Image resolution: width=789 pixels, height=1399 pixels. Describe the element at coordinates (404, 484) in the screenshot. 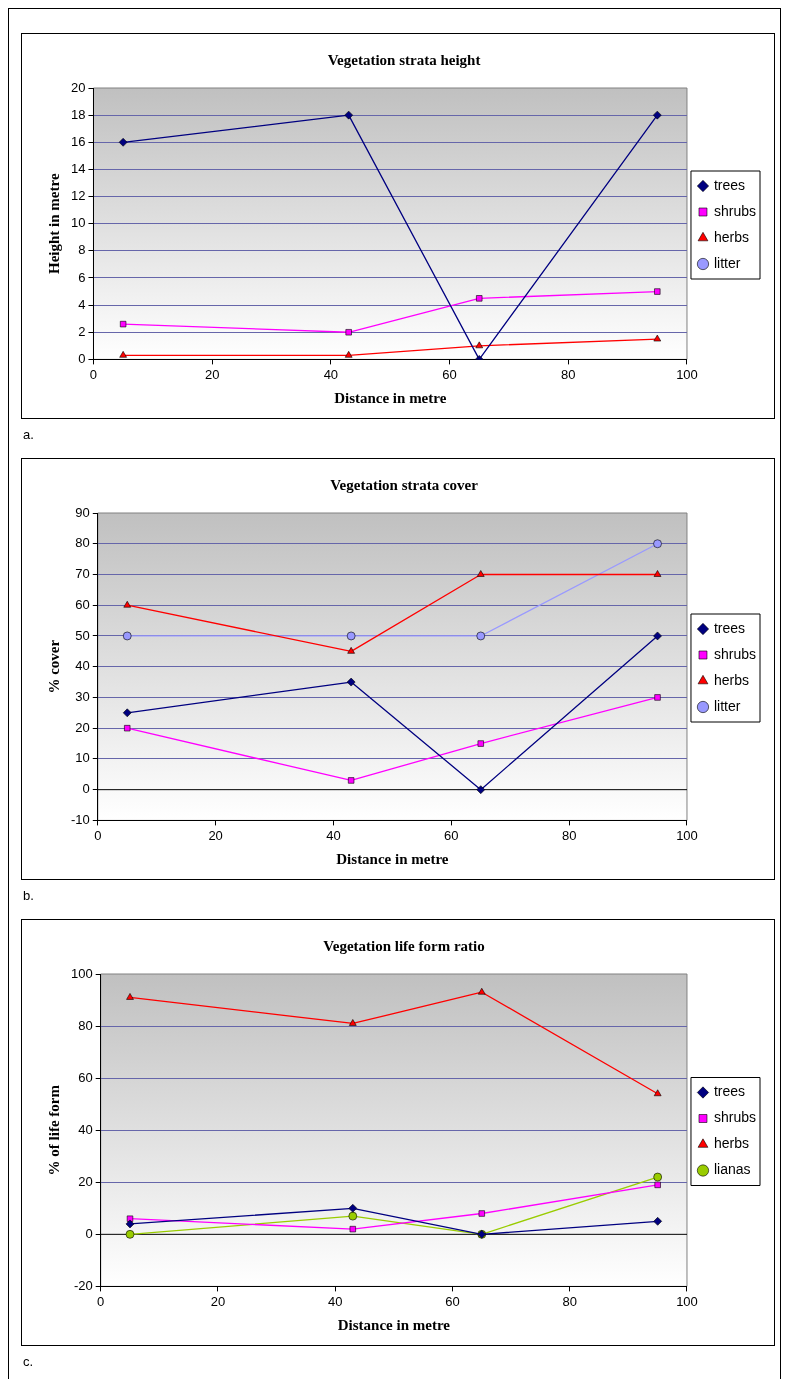

I see `chart-title: Vegetation strata cover` at that location.